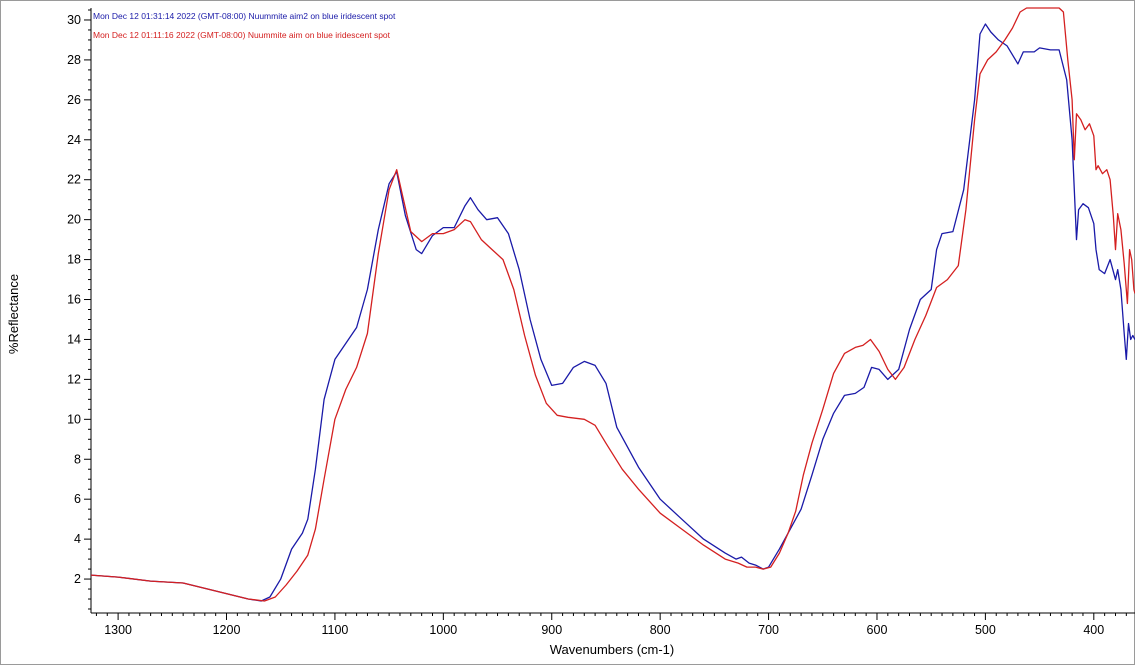 The image size is (1135, 665). Describe the element at coordinates (74, 180) in the screenshot. I see `y-tick-label: 22` at that location.